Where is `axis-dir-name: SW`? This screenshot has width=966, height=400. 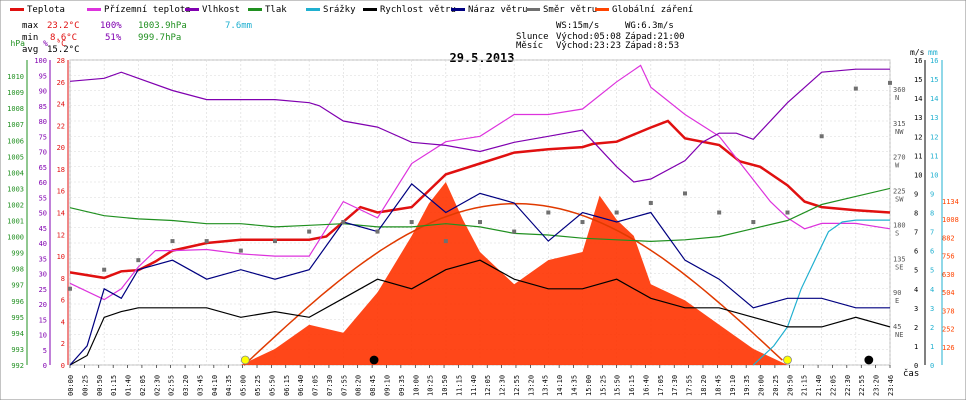
axis-dir-name: SW is located at coordinates (899, 200).